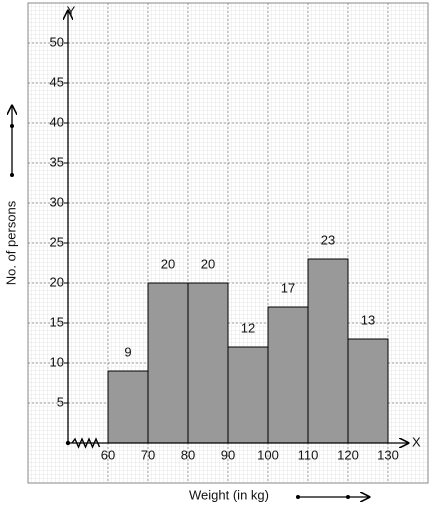 This screenshot has height=510, width=434. What do you see at coordinates (60, 401) in the screenshot?
I see `y-tick-label: 5` at bounding box center [60, 401].